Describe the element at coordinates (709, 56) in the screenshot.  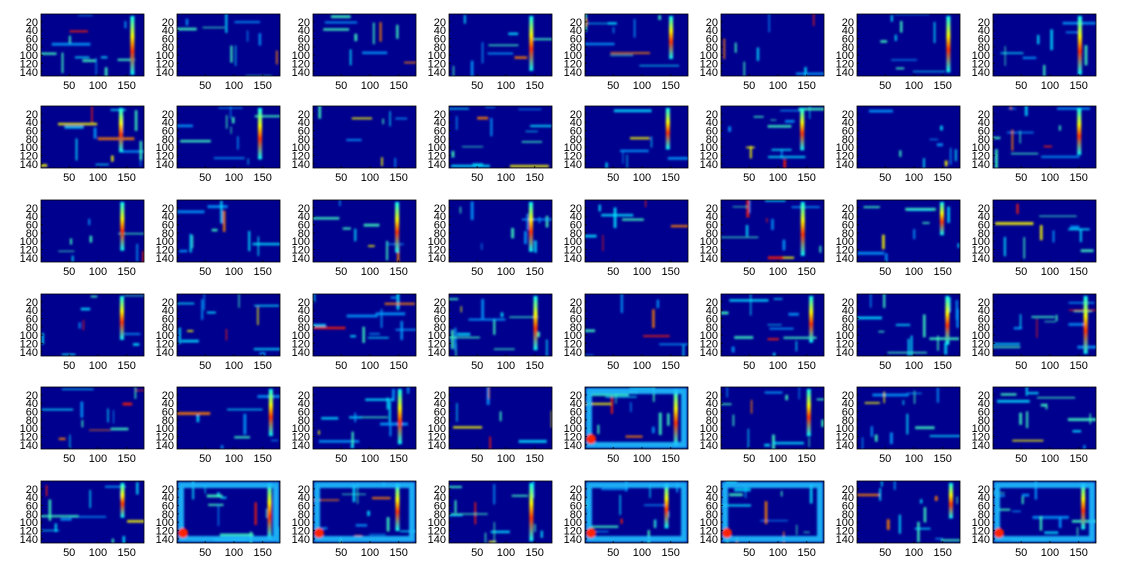
I see `y-tick-label: 100` at that location.